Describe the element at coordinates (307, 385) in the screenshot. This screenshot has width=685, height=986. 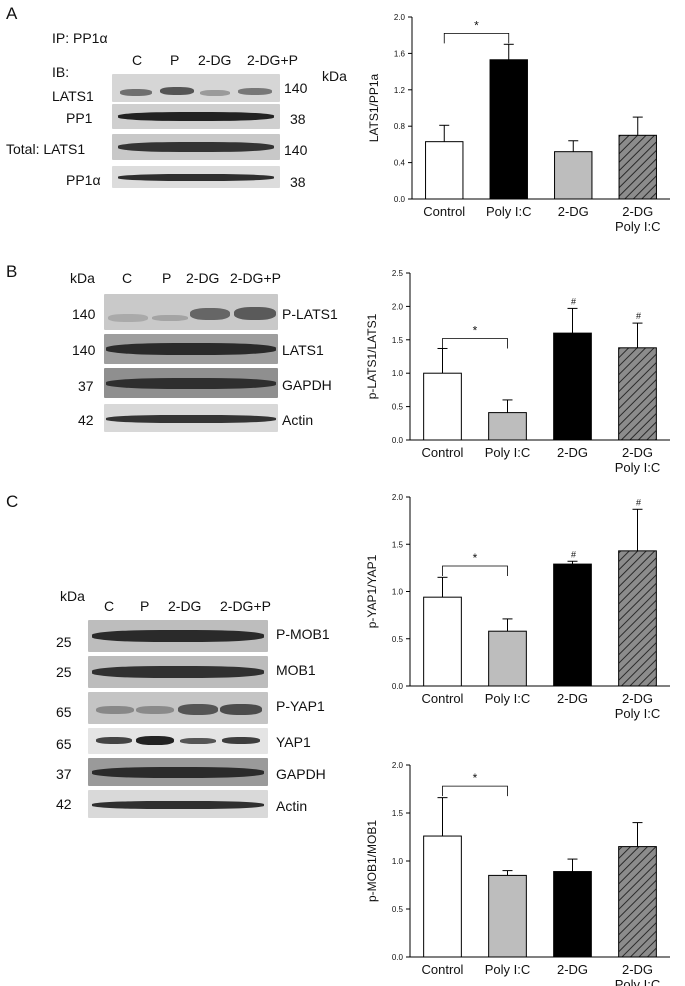
I see `blot-row-label: GAPDH` at that location.